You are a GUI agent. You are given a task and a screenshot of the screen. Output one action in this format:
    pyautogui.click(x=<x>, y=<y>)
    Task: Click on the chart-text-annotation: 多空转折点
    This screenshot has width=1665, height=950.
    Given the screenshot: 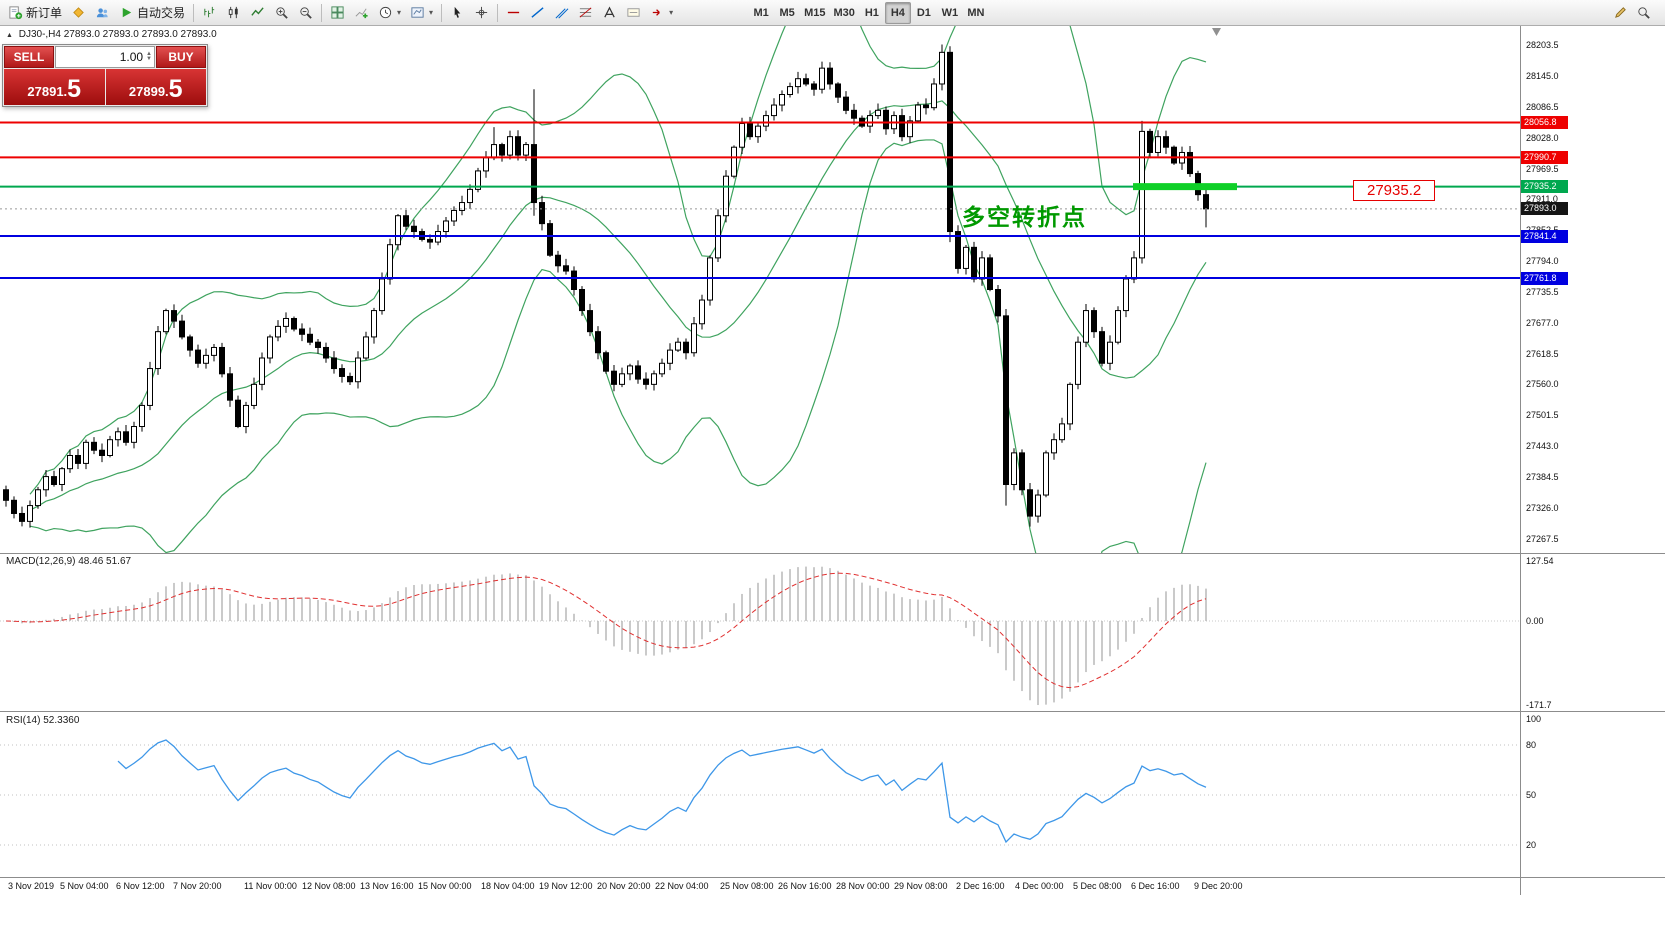 What is the action you would take?
    pyautogui.click(x=1024, y=217)
    